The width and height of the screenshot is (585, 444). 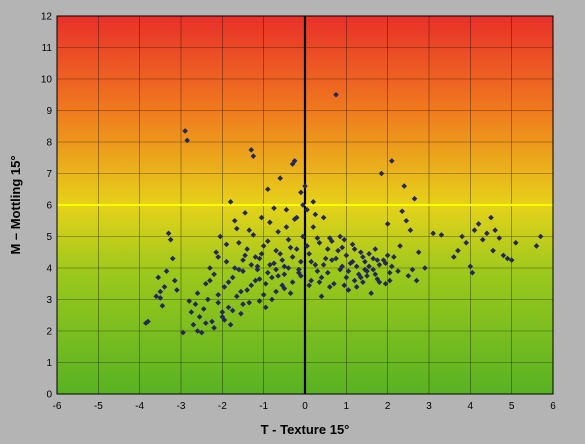 What do you see at coordinates (49, 174) in the screenshot?
I see `y-tick-label: 7` at bounding box center [49, 174].